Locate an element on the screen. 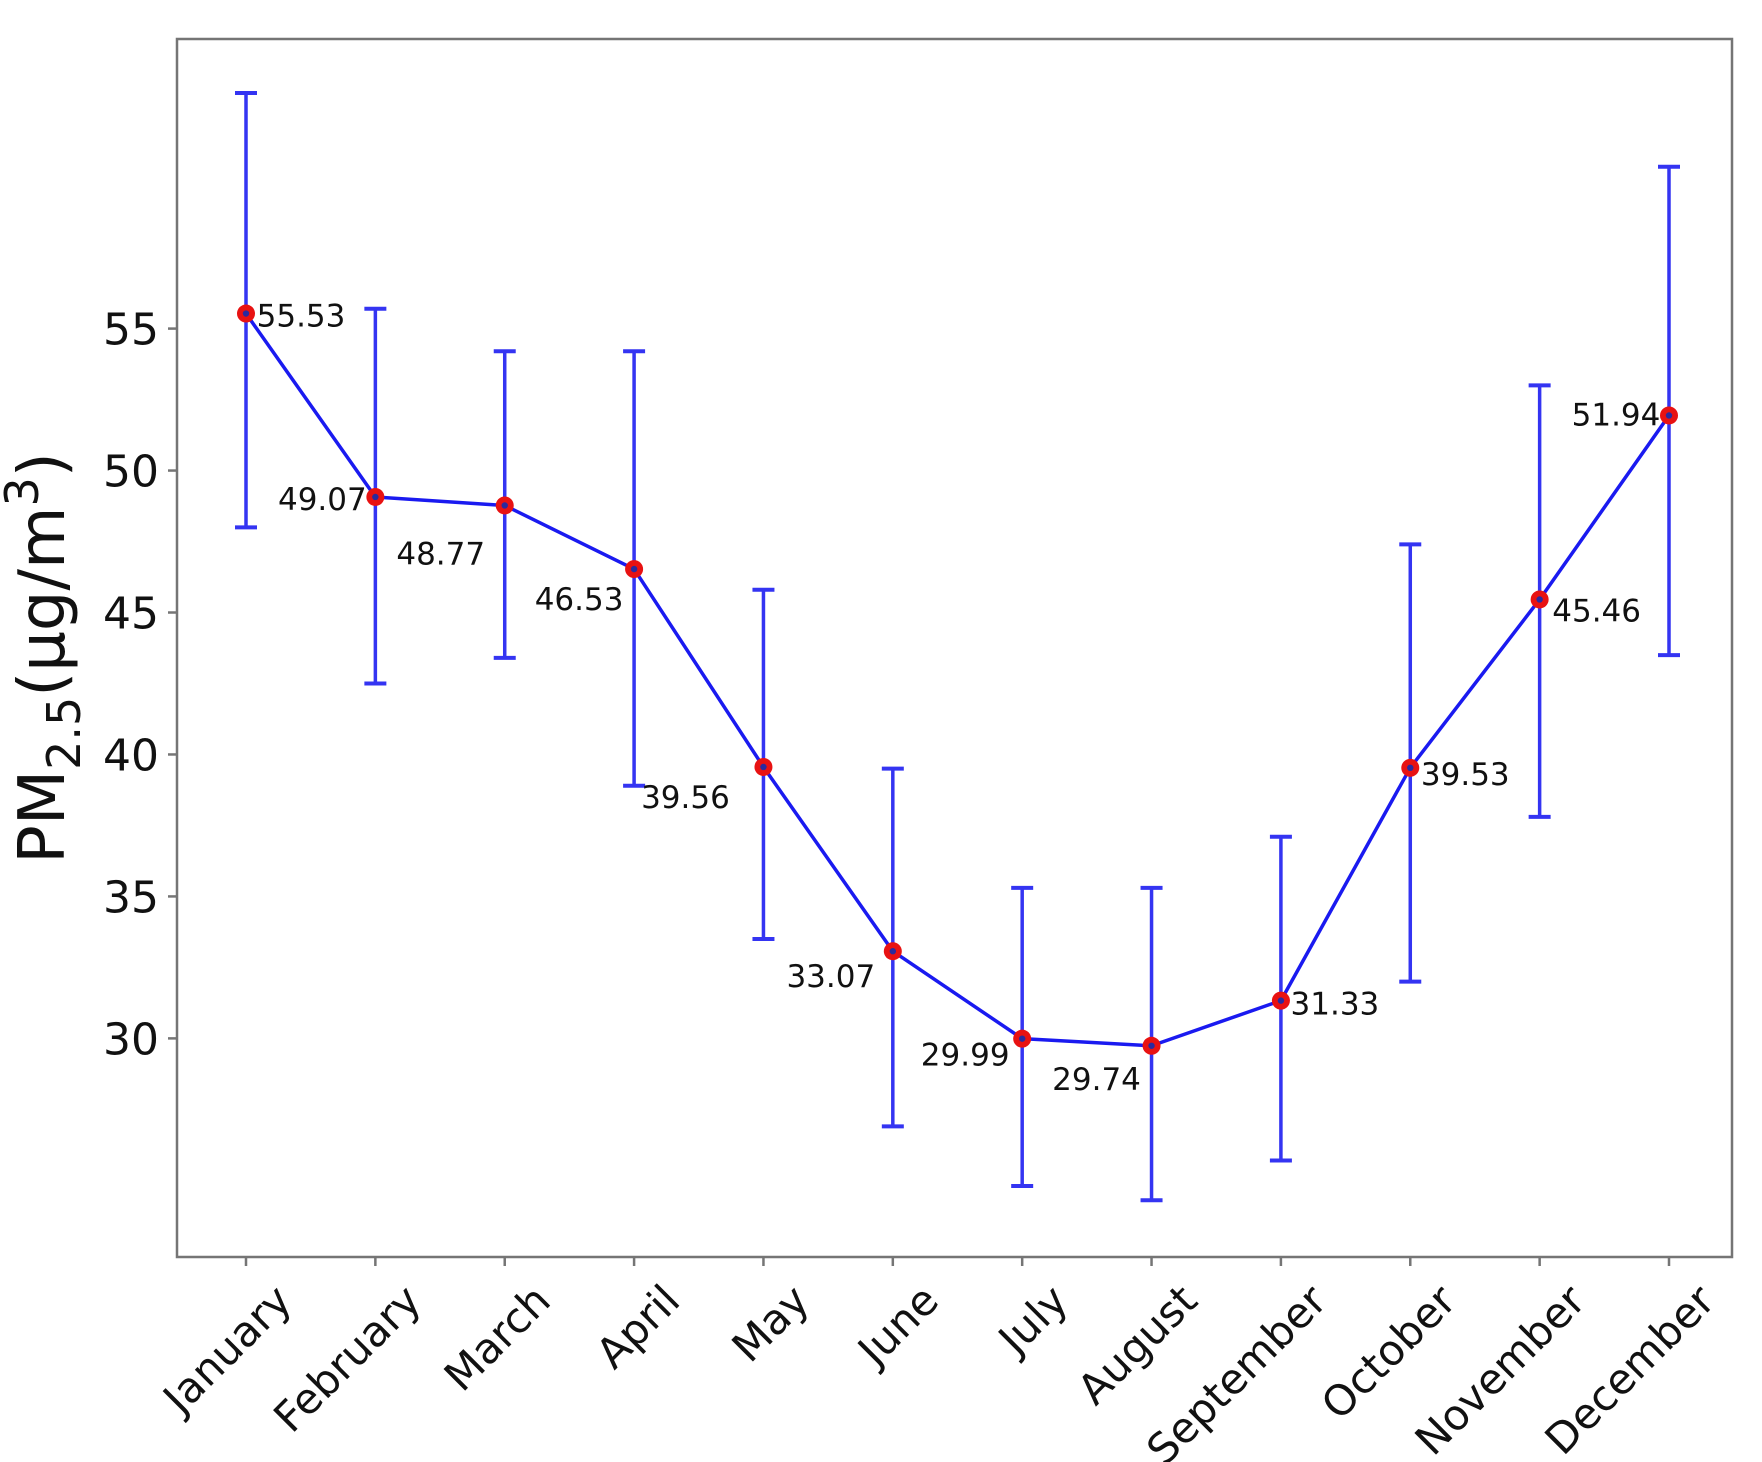 The image size is (1762, 1462). y-tick-label-30: 30 is located at coordinates (131, 1039).